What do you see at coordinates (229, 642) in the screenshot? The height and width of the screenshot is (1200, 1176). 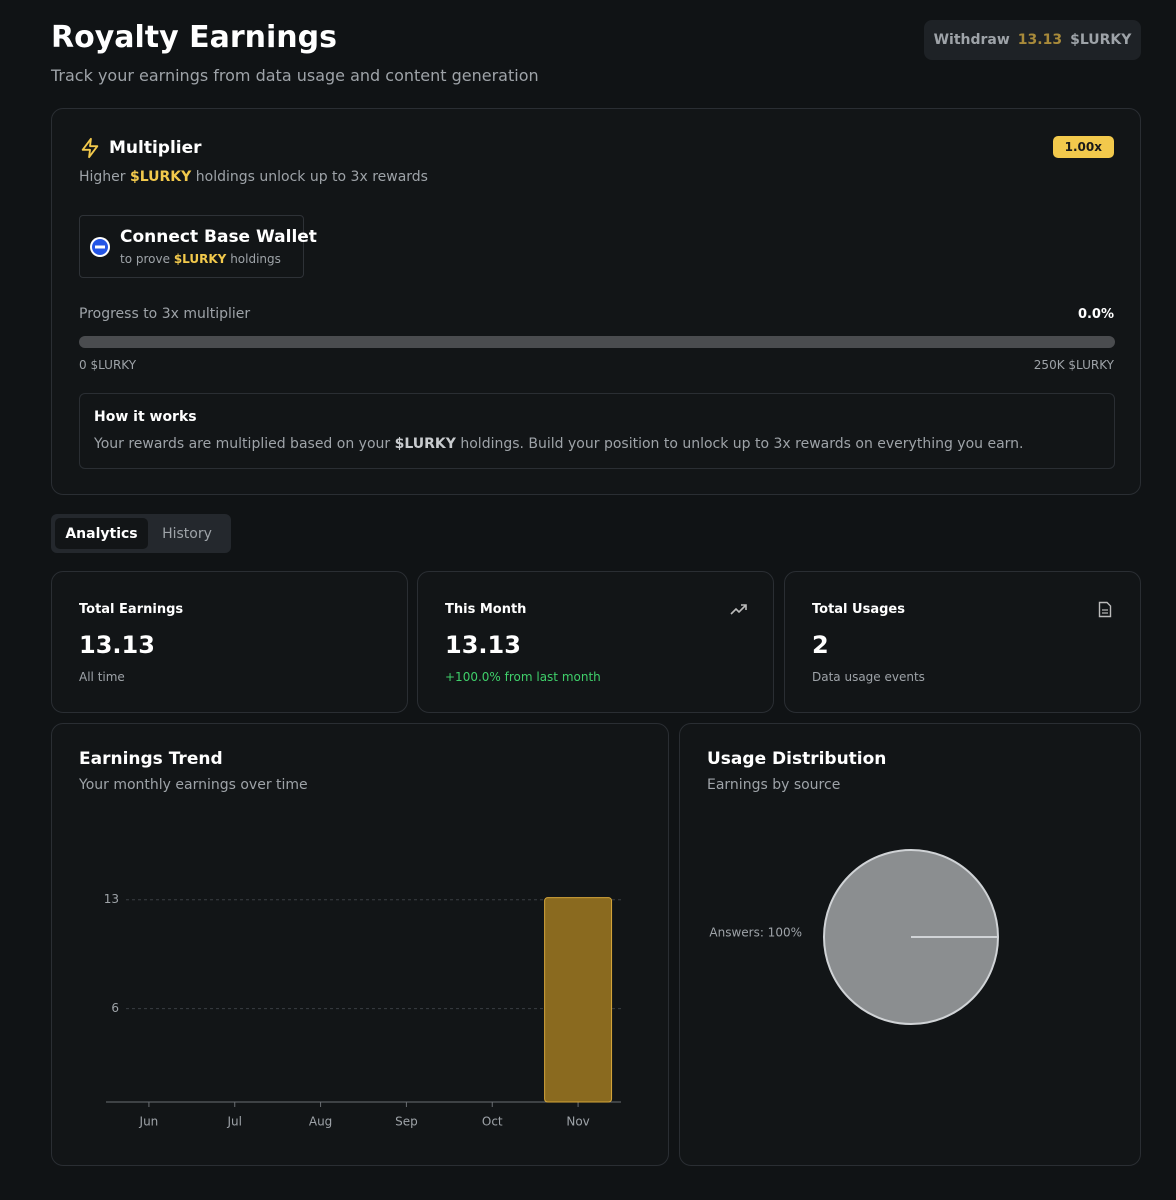 I see `stat-card: Total Earnings 13.13 All time` at bounding box center [229, 642].